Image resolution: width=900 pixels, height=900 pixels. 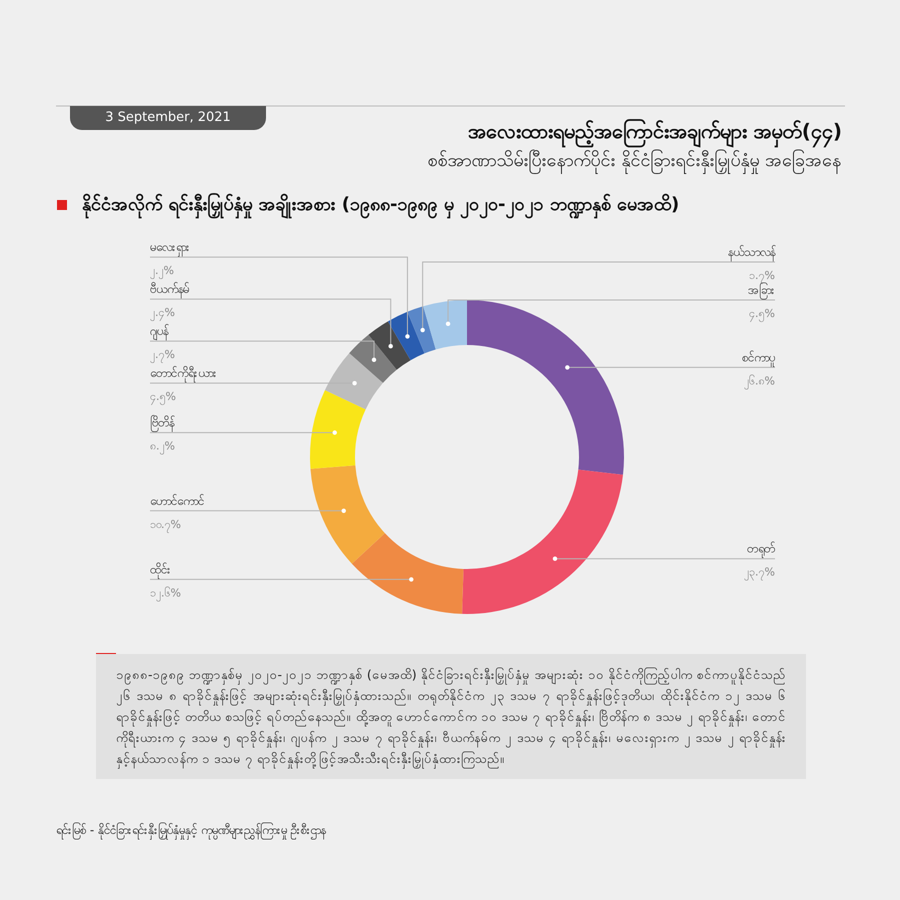 What do you see at coordinates (165, 594) in the screenshot?
I see `data-label: ၁၂.၆%` at bounding box center [165, 594].